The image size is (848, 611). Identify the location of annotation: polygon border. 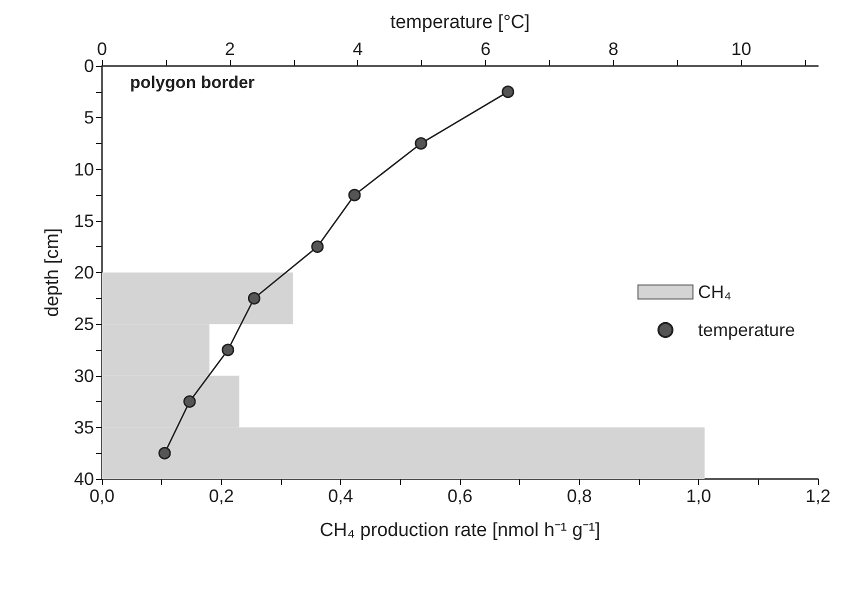
(193, 82).